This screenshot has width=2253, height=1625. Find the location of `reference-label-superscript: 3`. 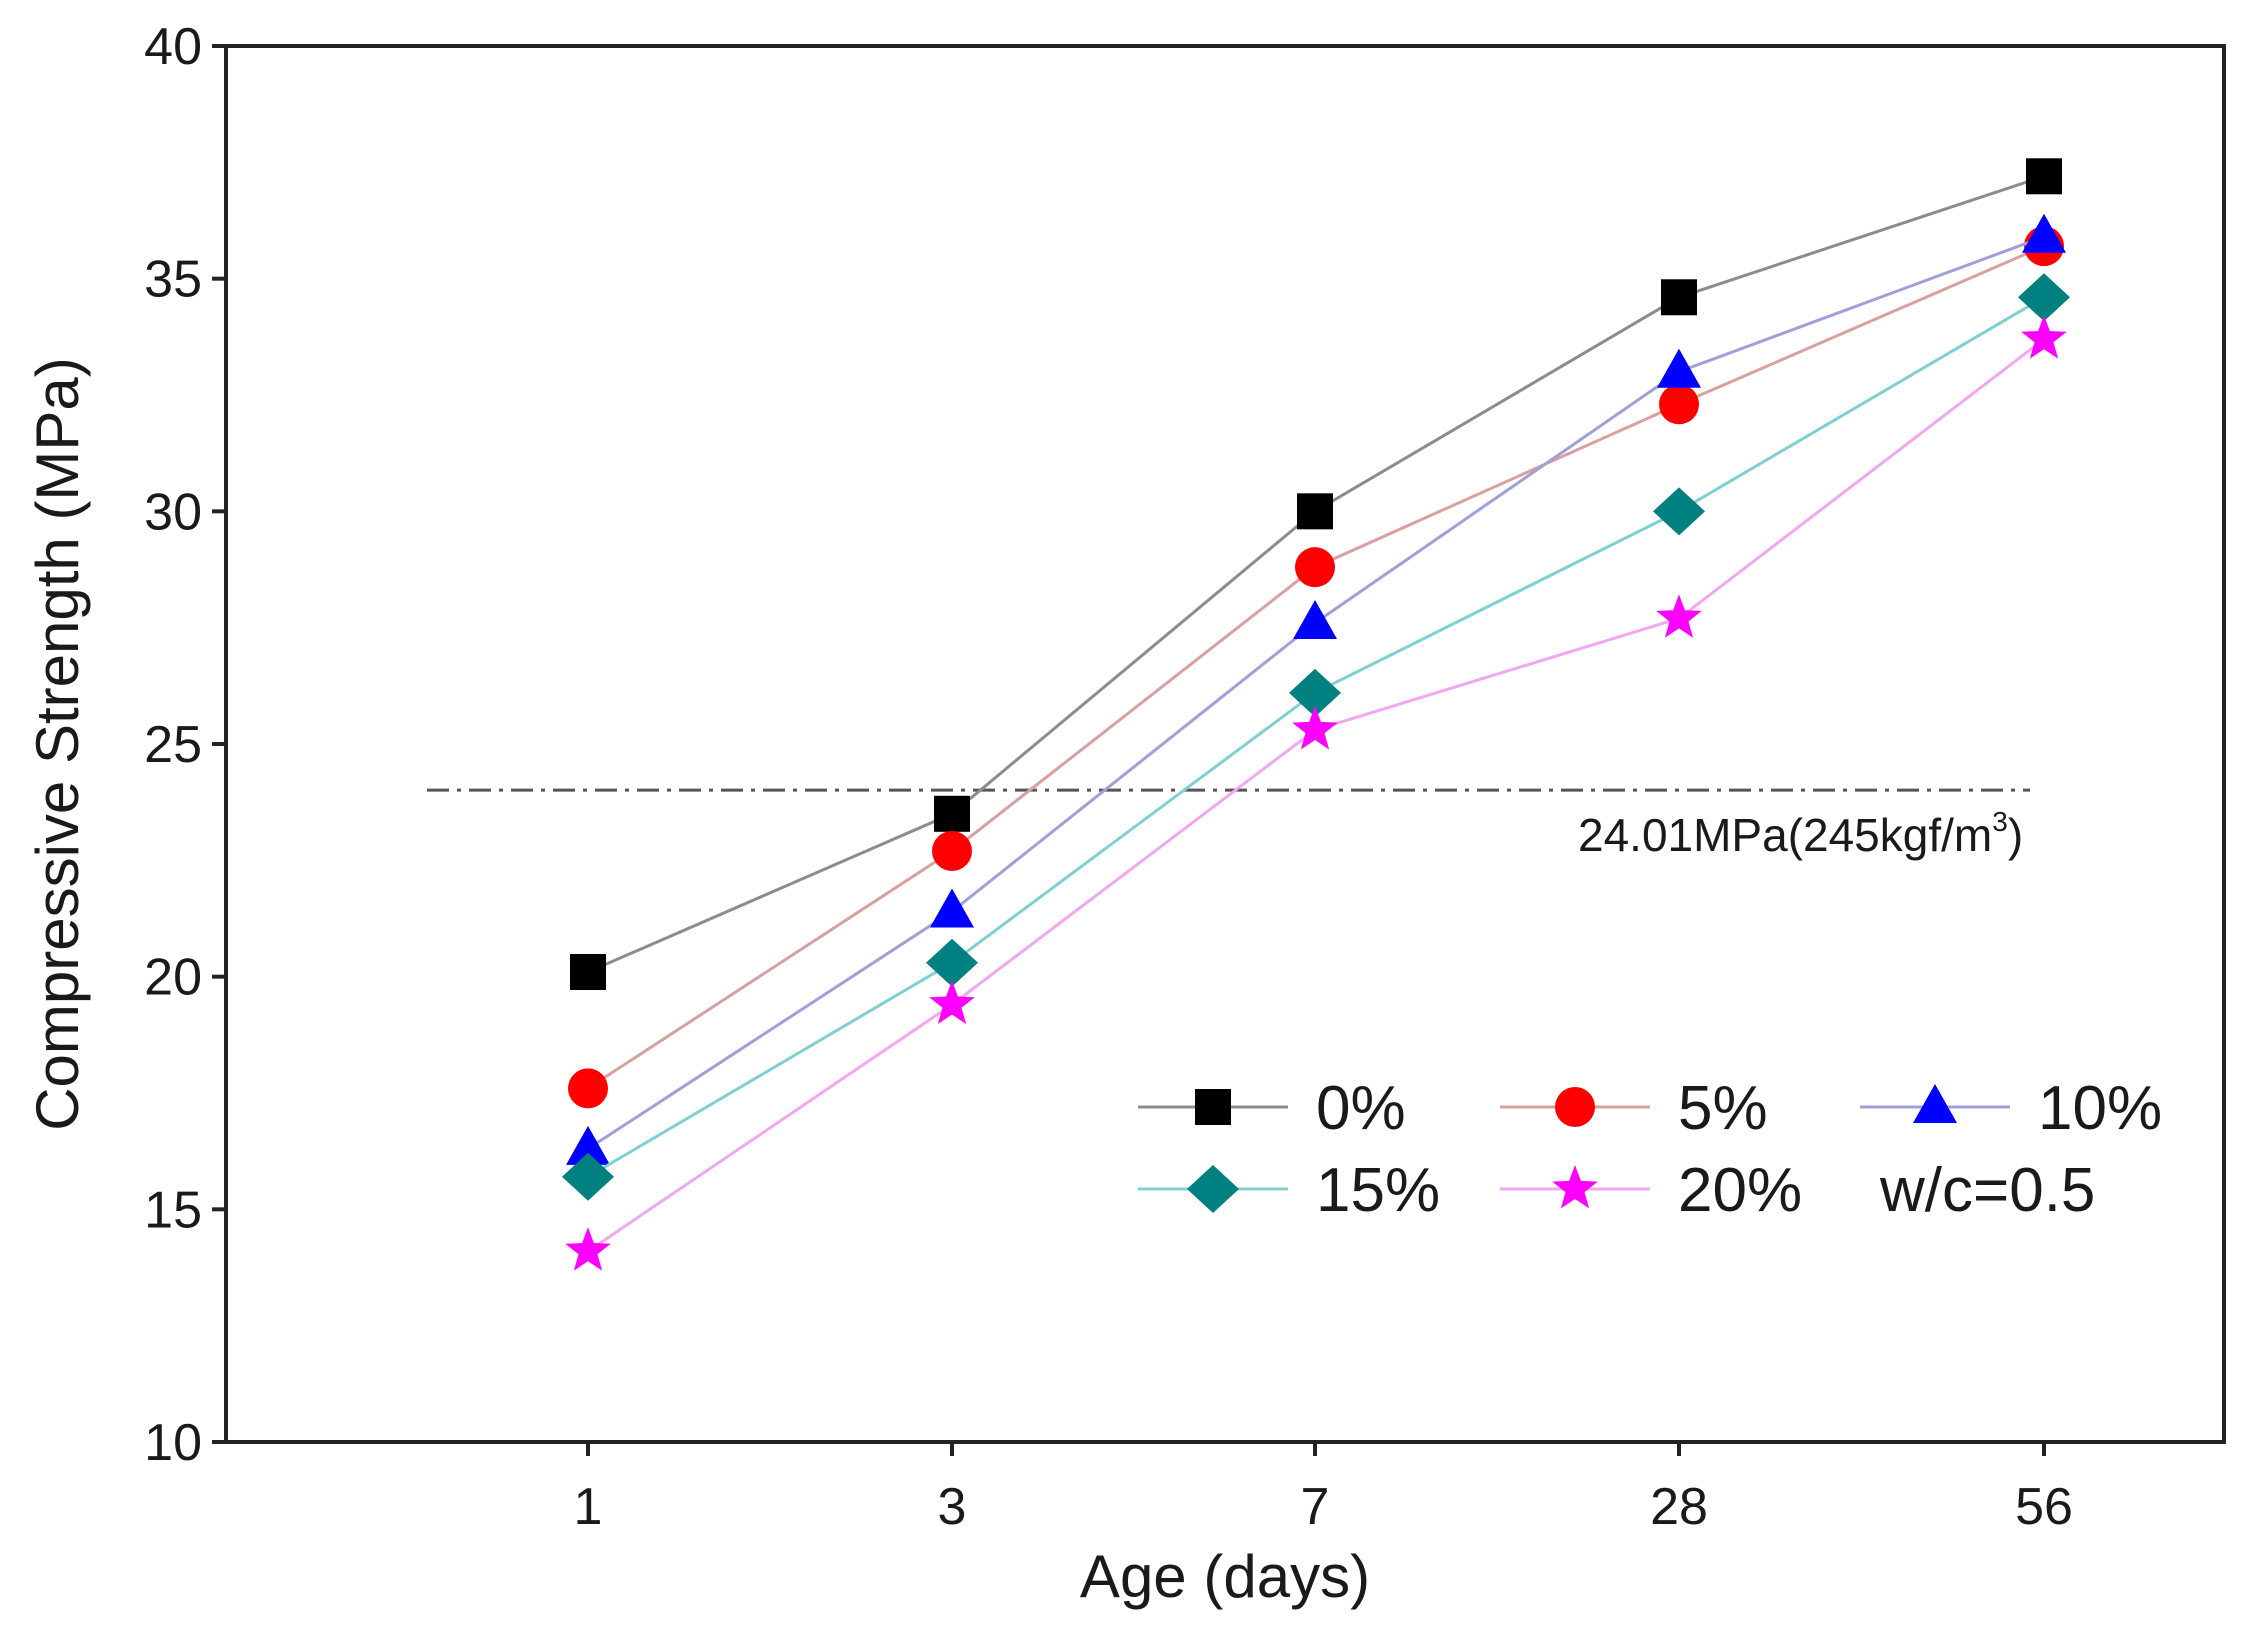

reference-label-superscript: 3 is located at coordinates (2000, 821).